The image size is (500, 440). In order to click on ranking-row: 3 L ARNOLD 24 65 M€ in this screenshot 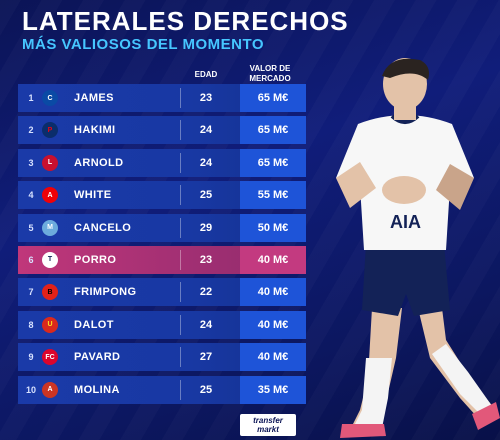, I will do `click(162, 162)`.